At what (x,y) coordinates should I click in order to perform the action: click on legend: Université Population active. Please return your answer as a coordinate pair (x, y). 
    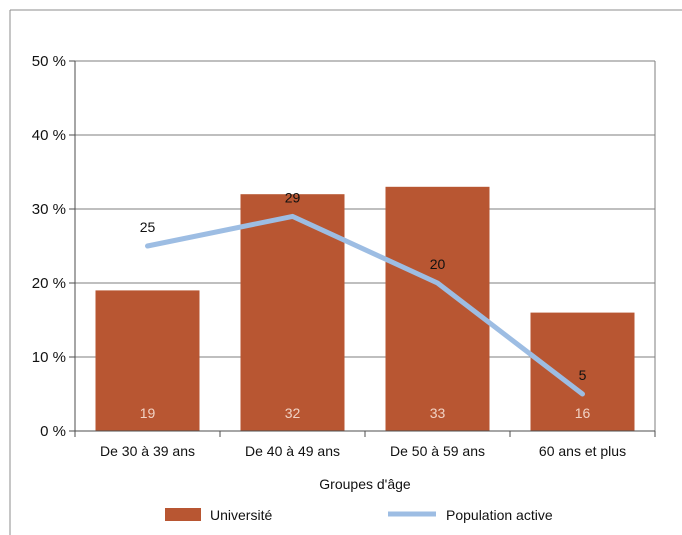
    Looking at the image, I should click on (359, 515).